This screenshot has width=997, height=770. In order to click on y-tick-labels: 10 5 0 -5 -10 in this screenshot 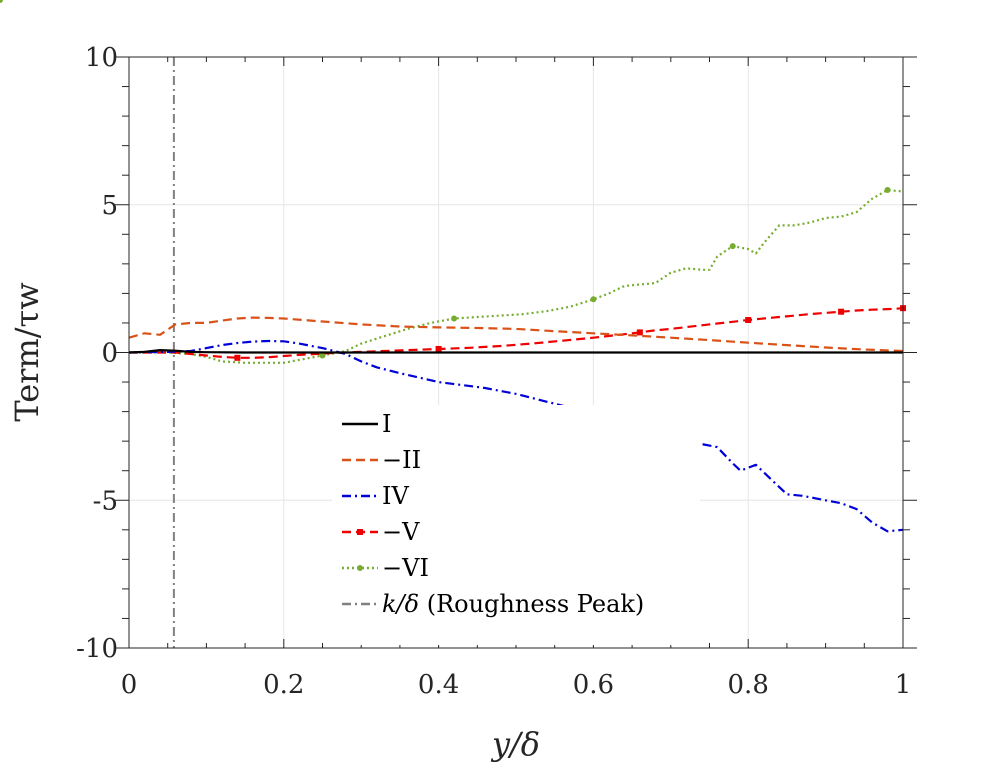, I will do `click(97, 353)`.